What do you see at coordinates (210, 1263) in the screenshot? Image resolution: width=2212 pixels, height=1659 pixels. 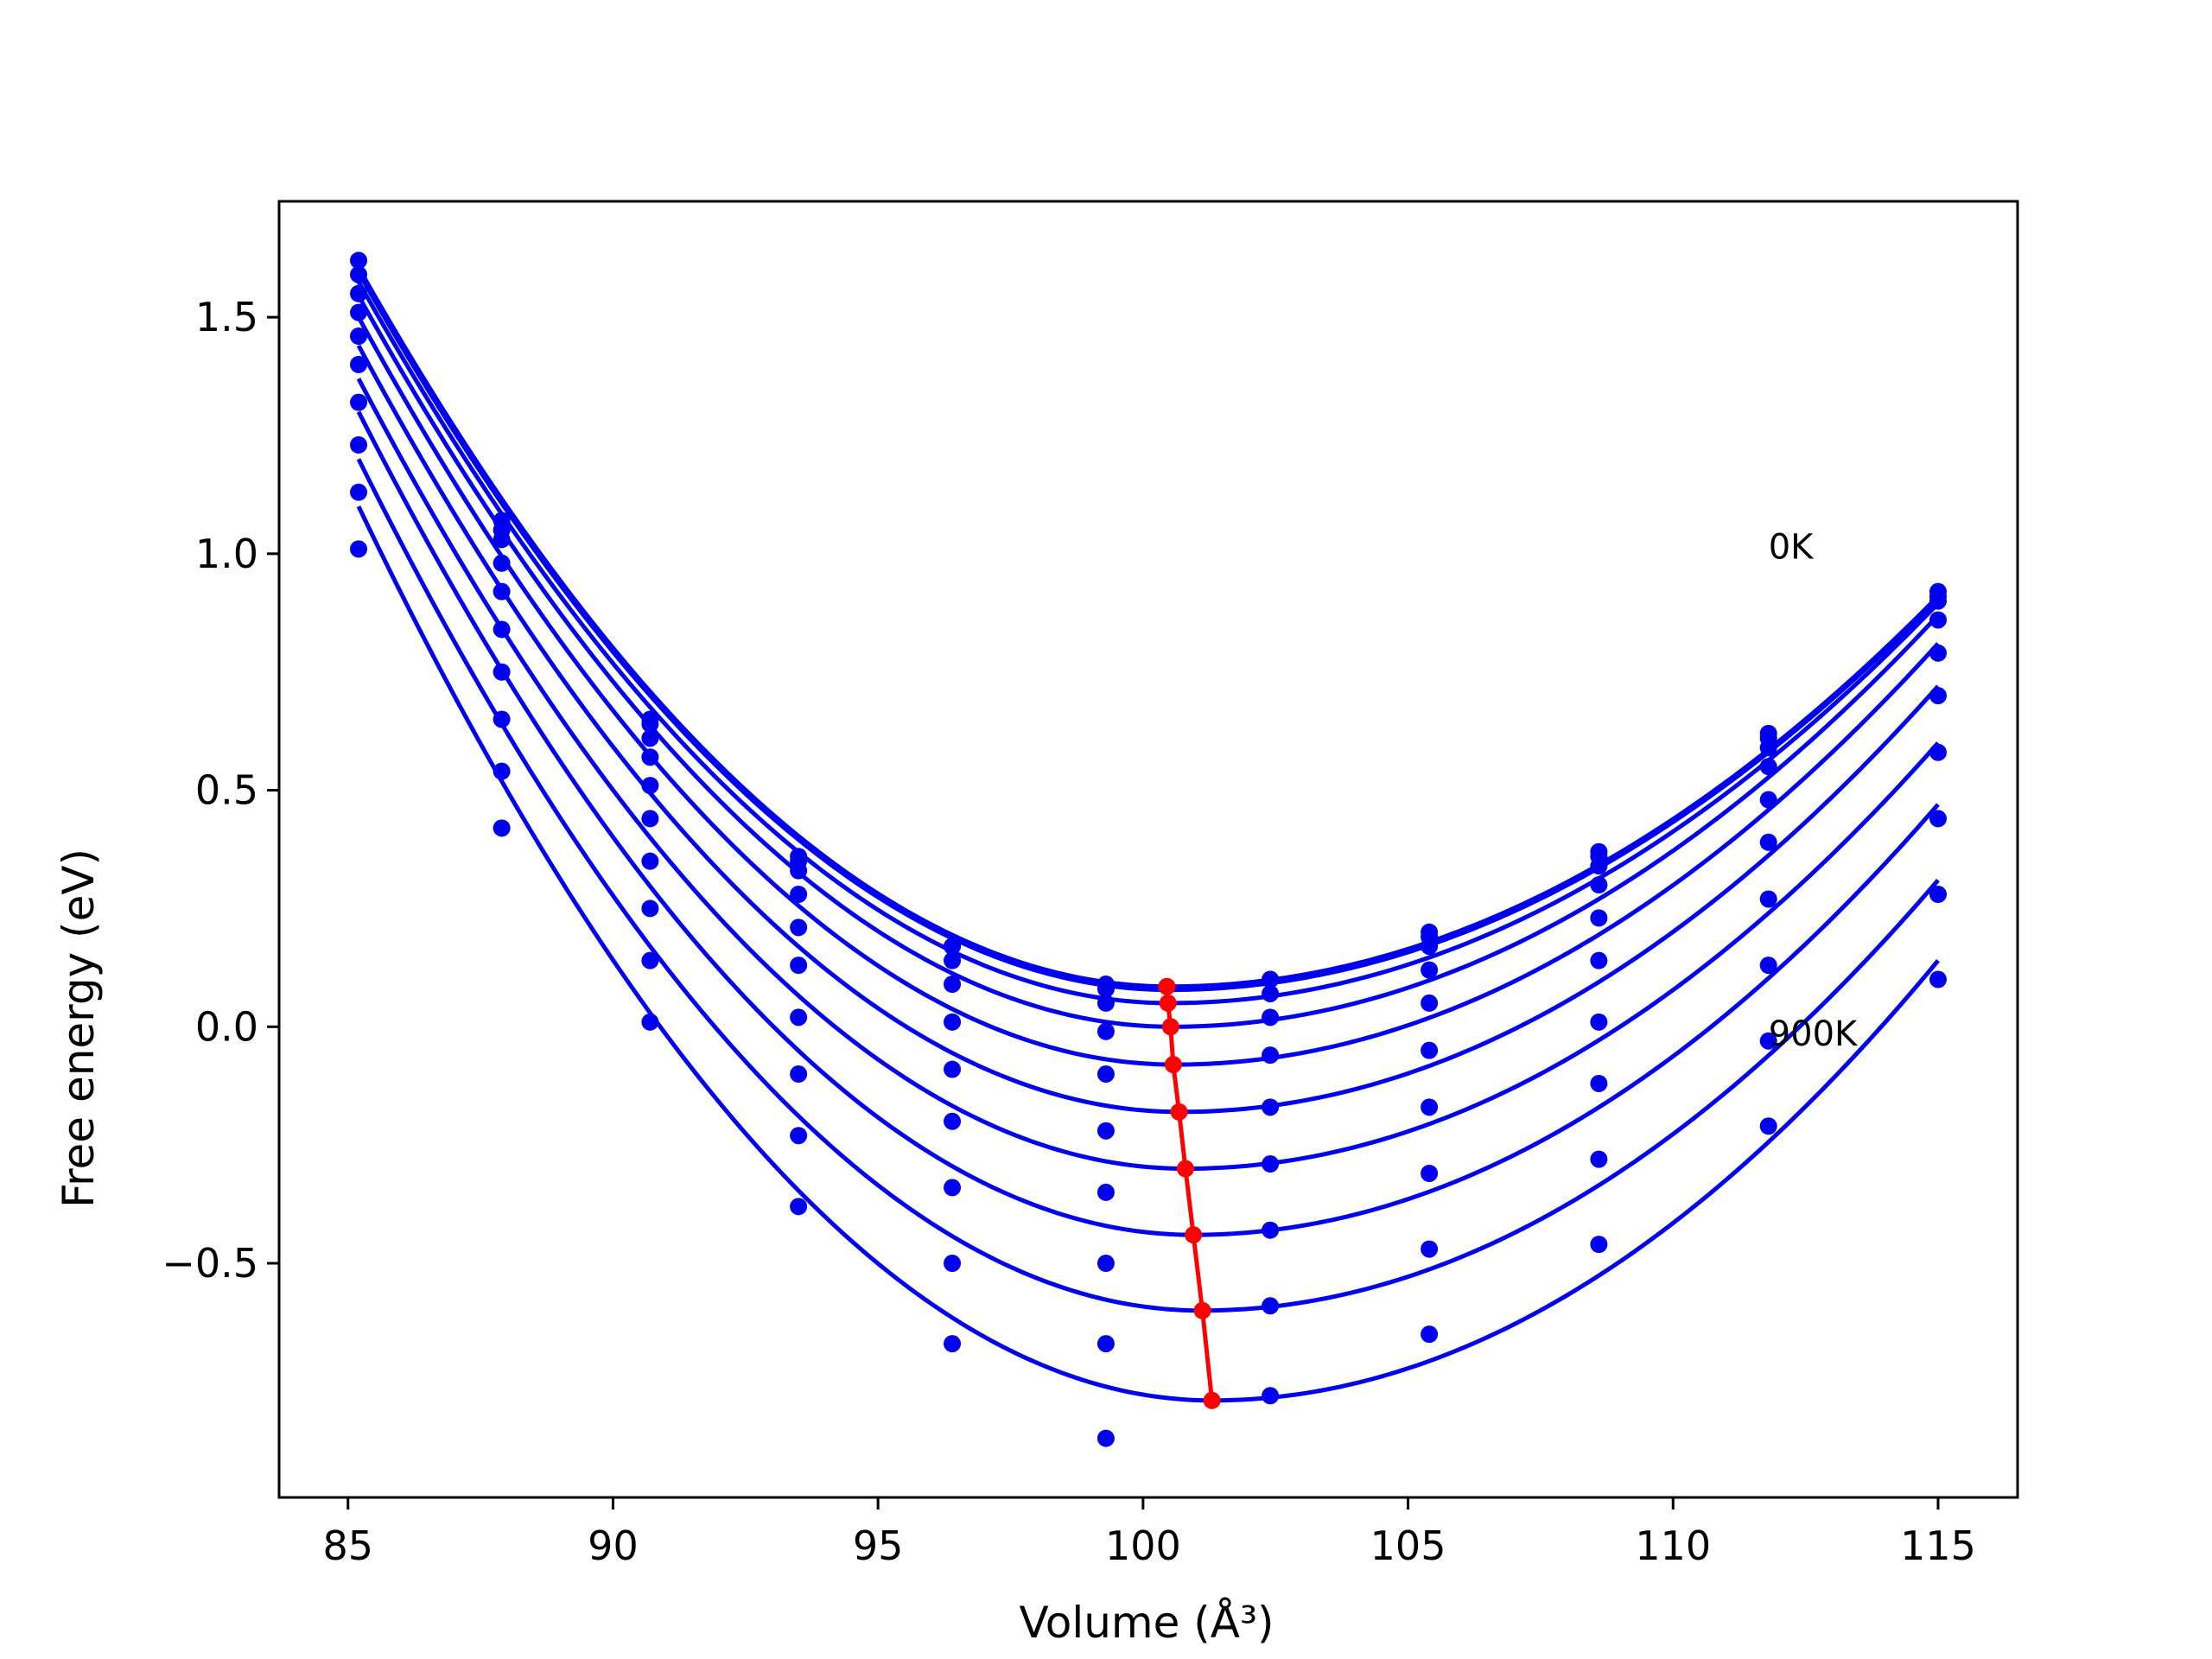 I see `y-tick-label-0: −0.5` at bounding box center [210, 1263].